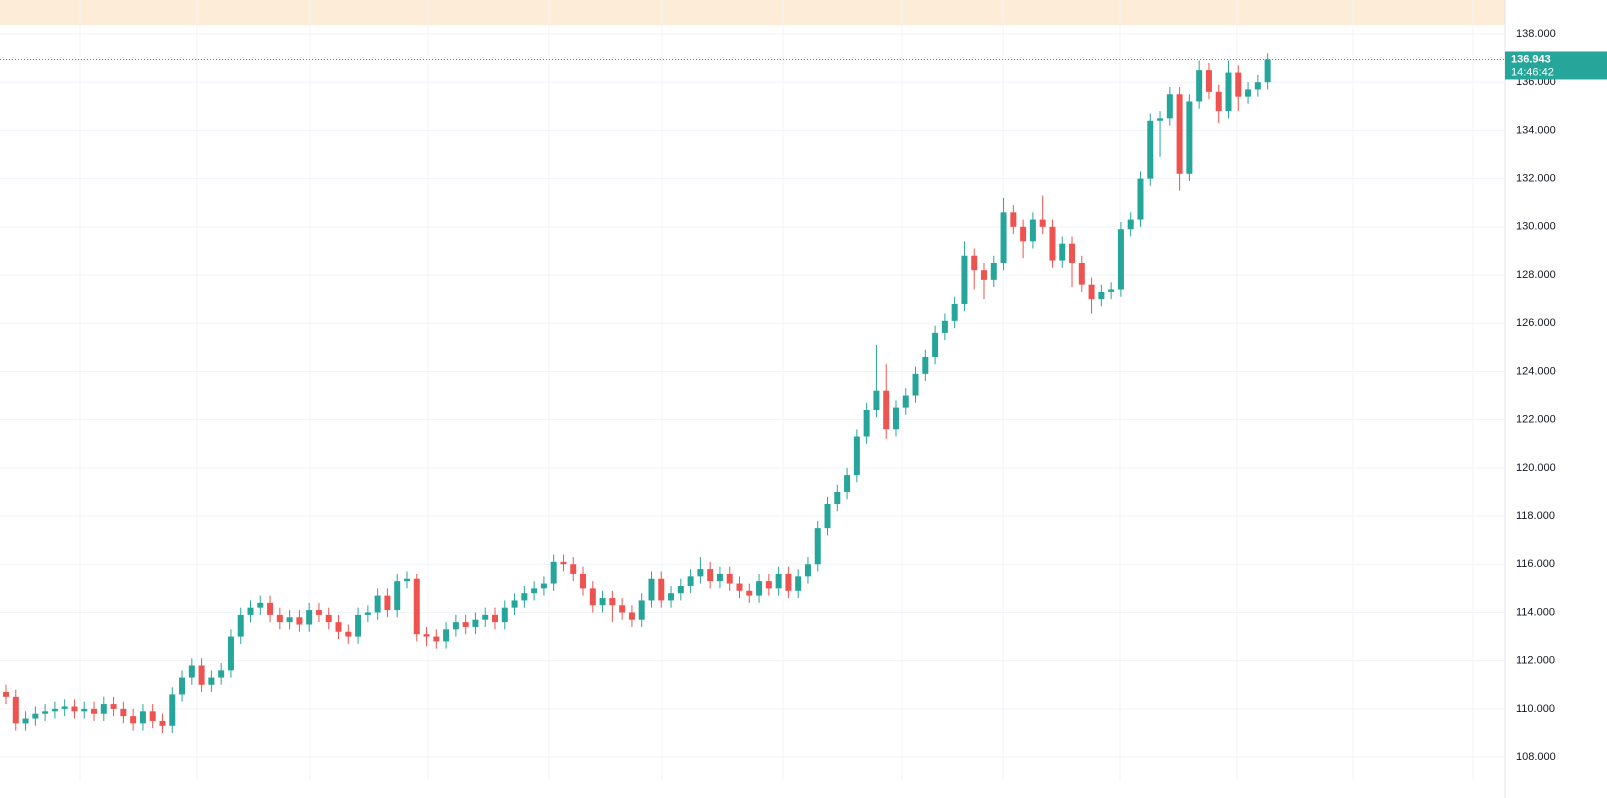 The height and width of the screenshot is (798, 1607). I want to click on y-tick-label: 122.000, so click(1536, 420).